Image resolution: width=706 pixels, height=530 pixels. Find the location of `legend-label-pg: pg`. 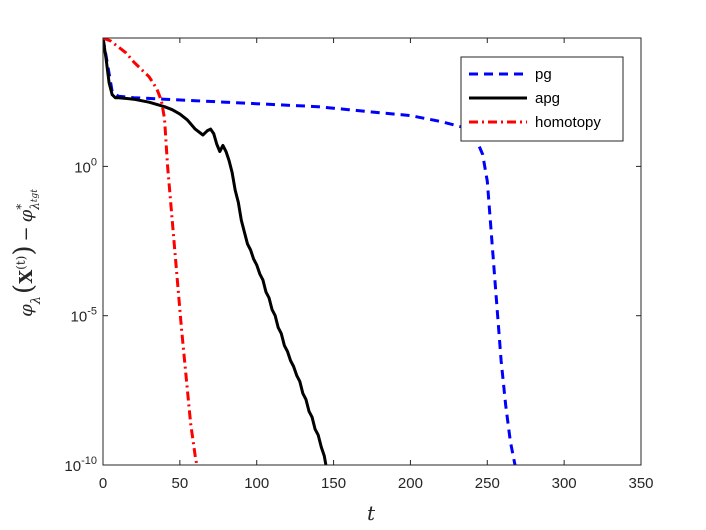

legend-label-pg: pg is located at coordinates (543, 74).